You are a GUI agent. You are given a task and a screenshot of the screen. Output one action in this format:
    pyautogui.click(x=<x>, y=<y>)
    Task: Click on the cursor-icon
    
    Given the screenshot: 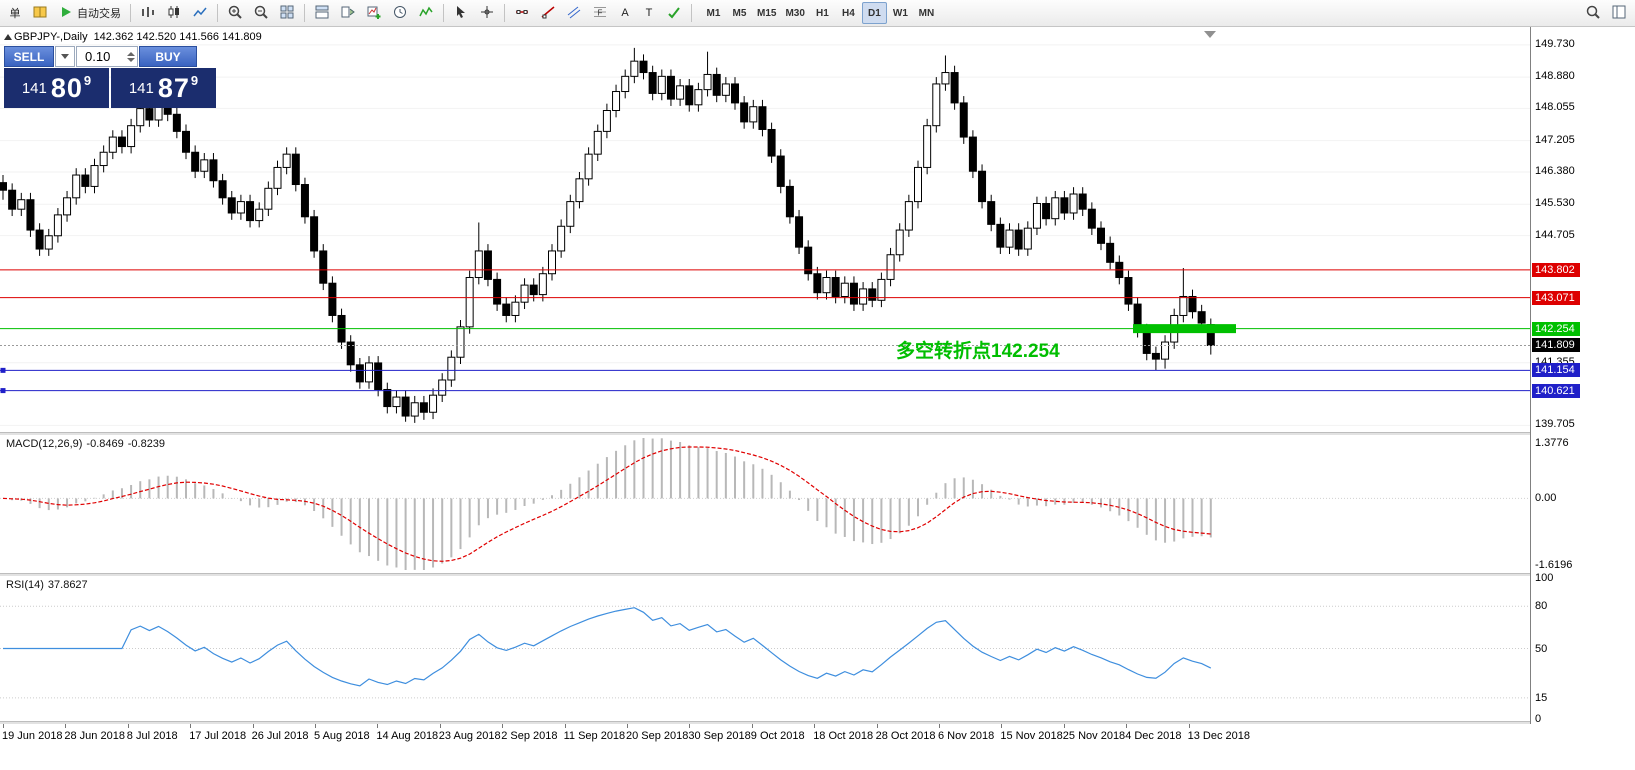 What is the action you would take?
    pyautogui.click(x=461, y=13)
    